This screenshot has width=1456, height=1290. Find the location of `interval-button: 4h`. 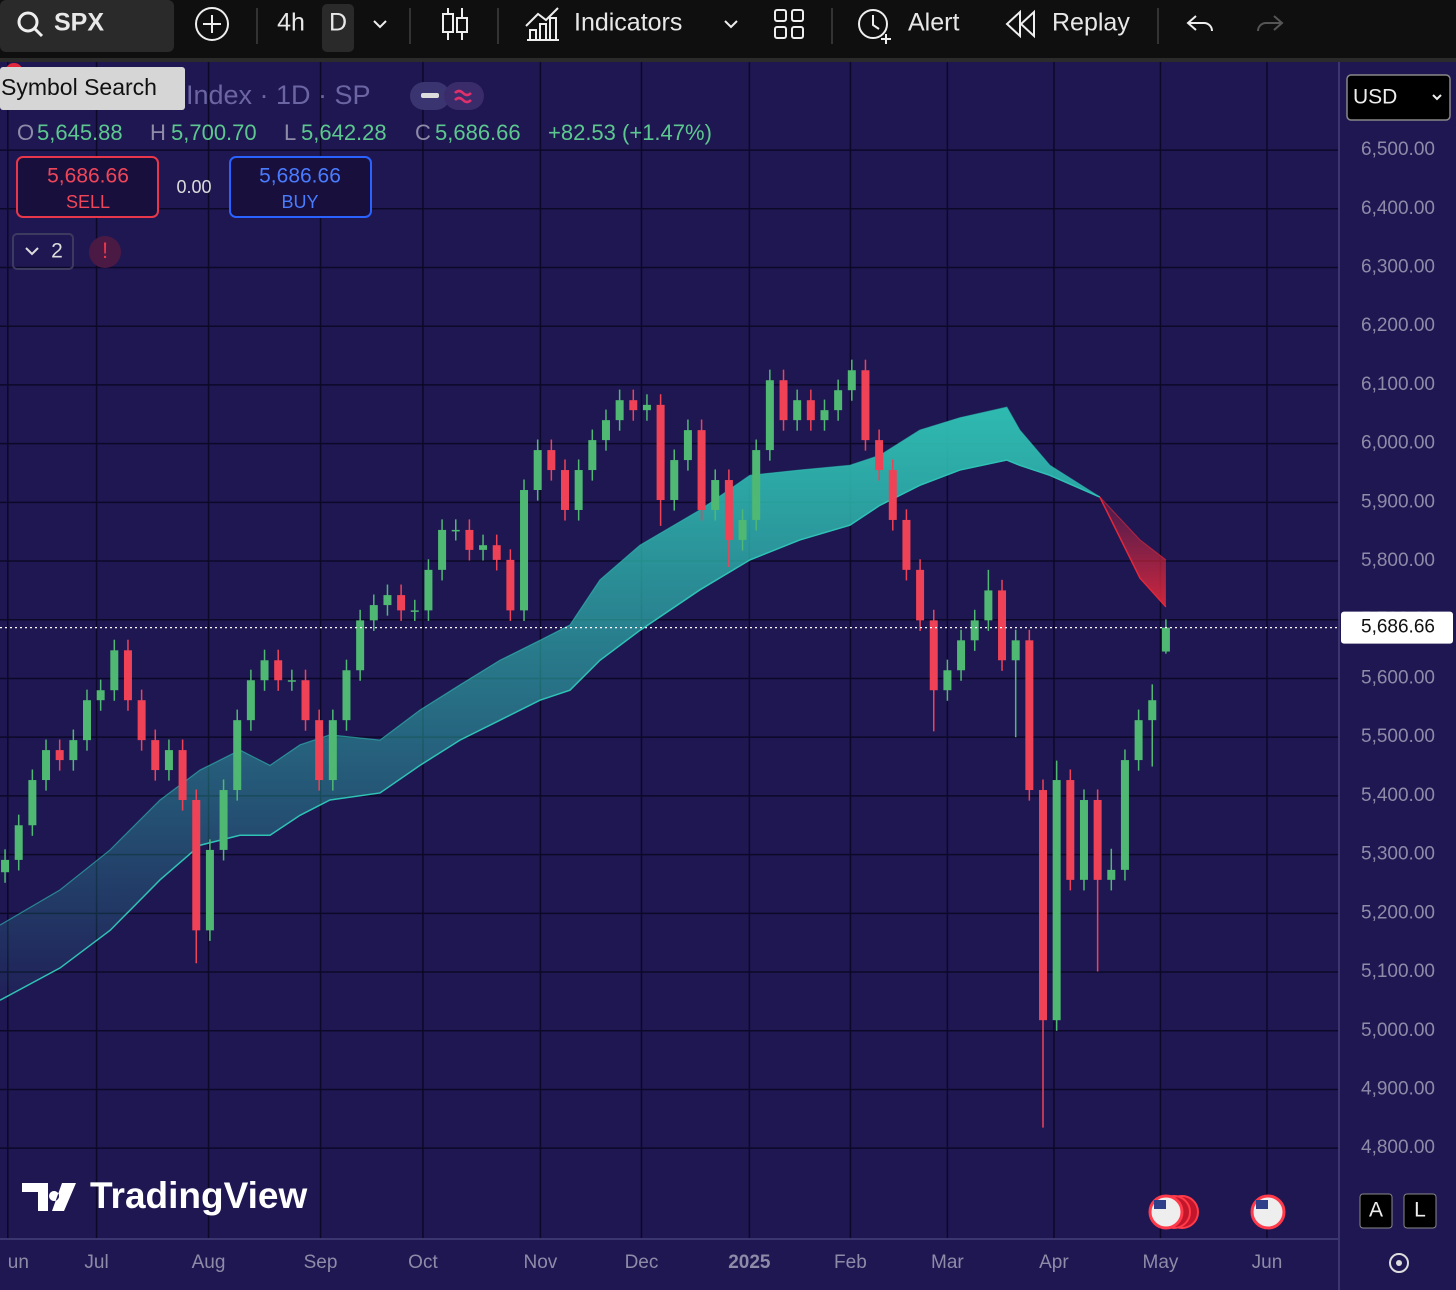

interval-button: 4h is located at coordinates (291, 23).